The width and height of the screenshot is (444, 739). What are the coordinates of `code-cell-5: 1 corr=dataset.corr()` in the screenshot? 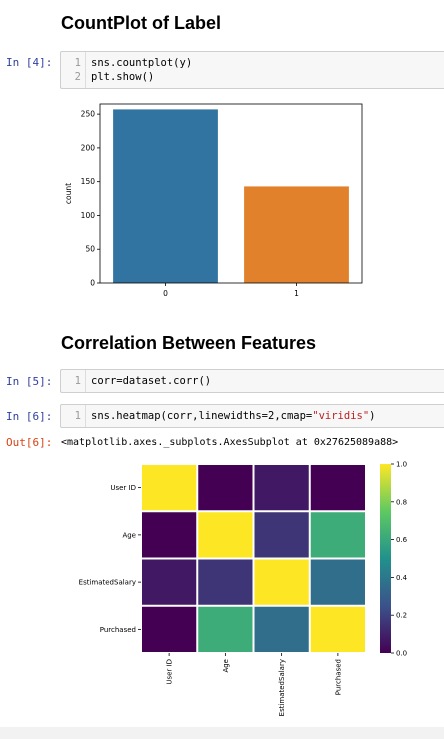 It's located at (252, 381).